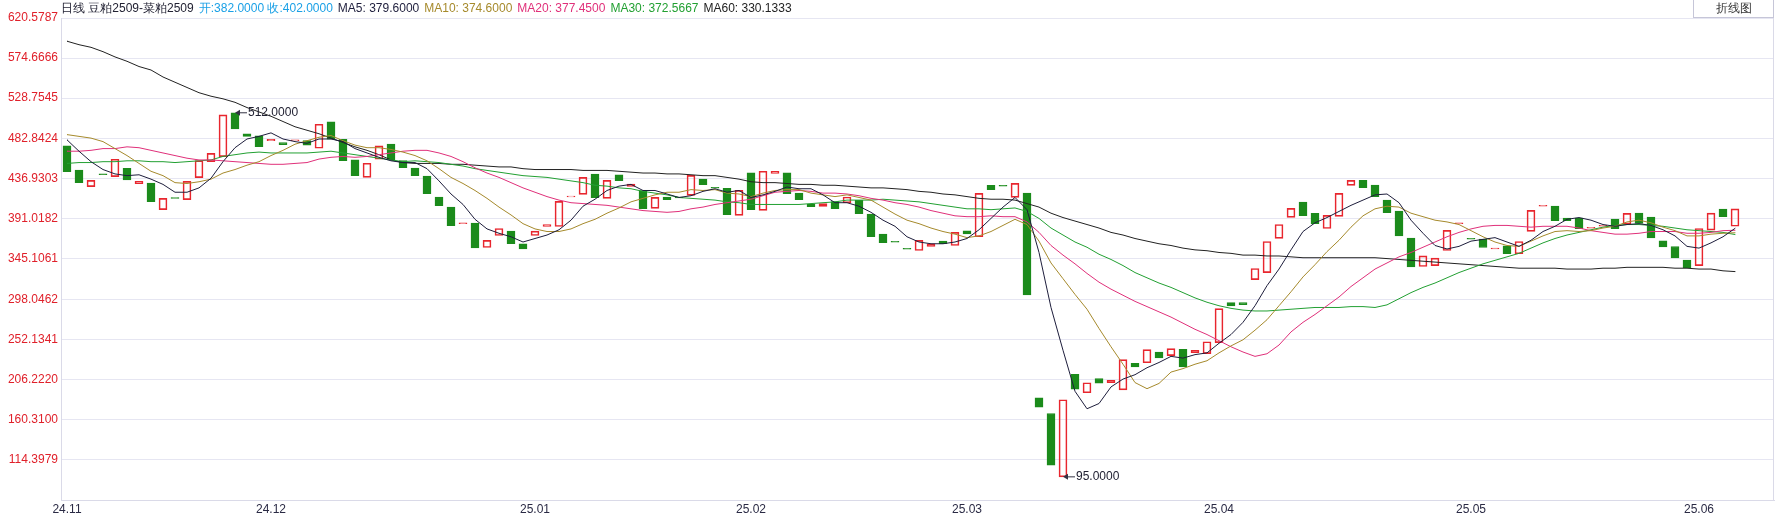 The height and width of the screenshot is (514, 1776). What do you see at coordinates (127, 8) in the screenshot?
I see `chart-title: 日线 豆粕2509-菜粕2509` at bounding box center [127, 8].